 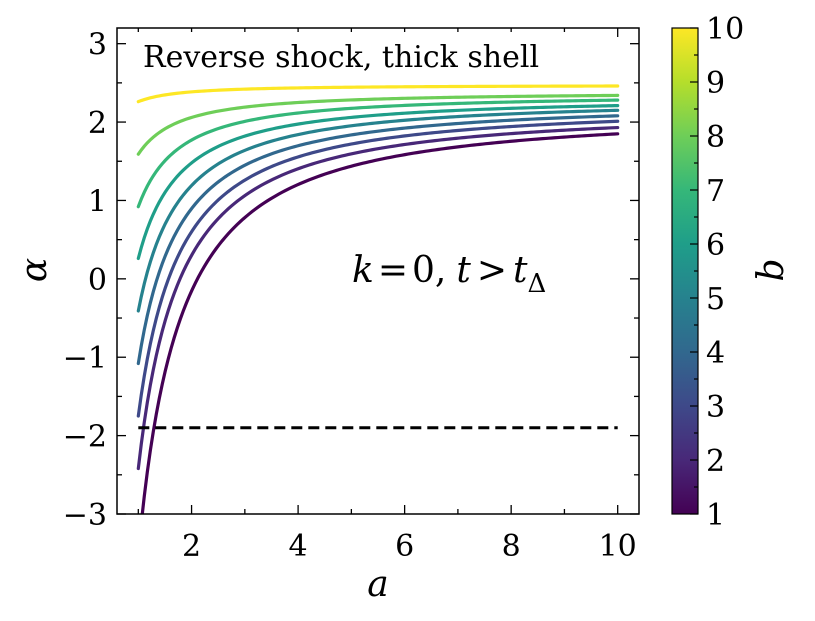 What do you see at coordinates (715, 461) in the screenshot?
I see `colorbar-tick-label: 2` at bounding box center [715, 461].